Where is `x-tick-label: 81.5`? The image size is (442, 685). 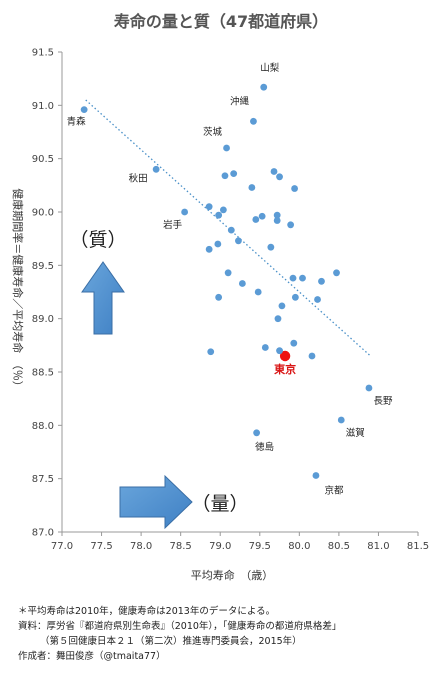 x-tick-label: 81.5 is located at coordinates (418, 546).